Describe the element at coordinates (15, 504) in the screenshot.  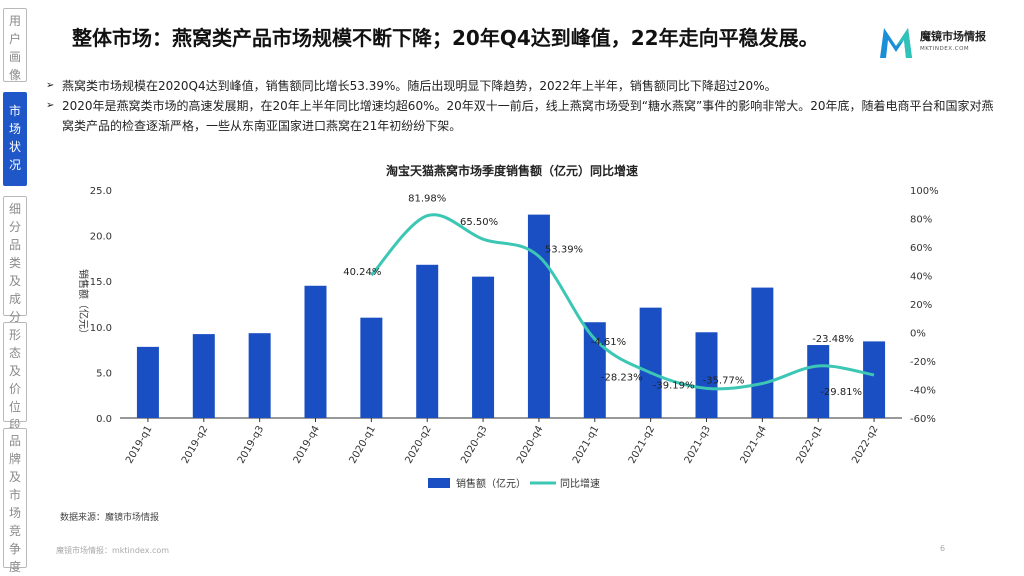
I see `sidebar-item-label: 品牌及市场竞争度` at that location.